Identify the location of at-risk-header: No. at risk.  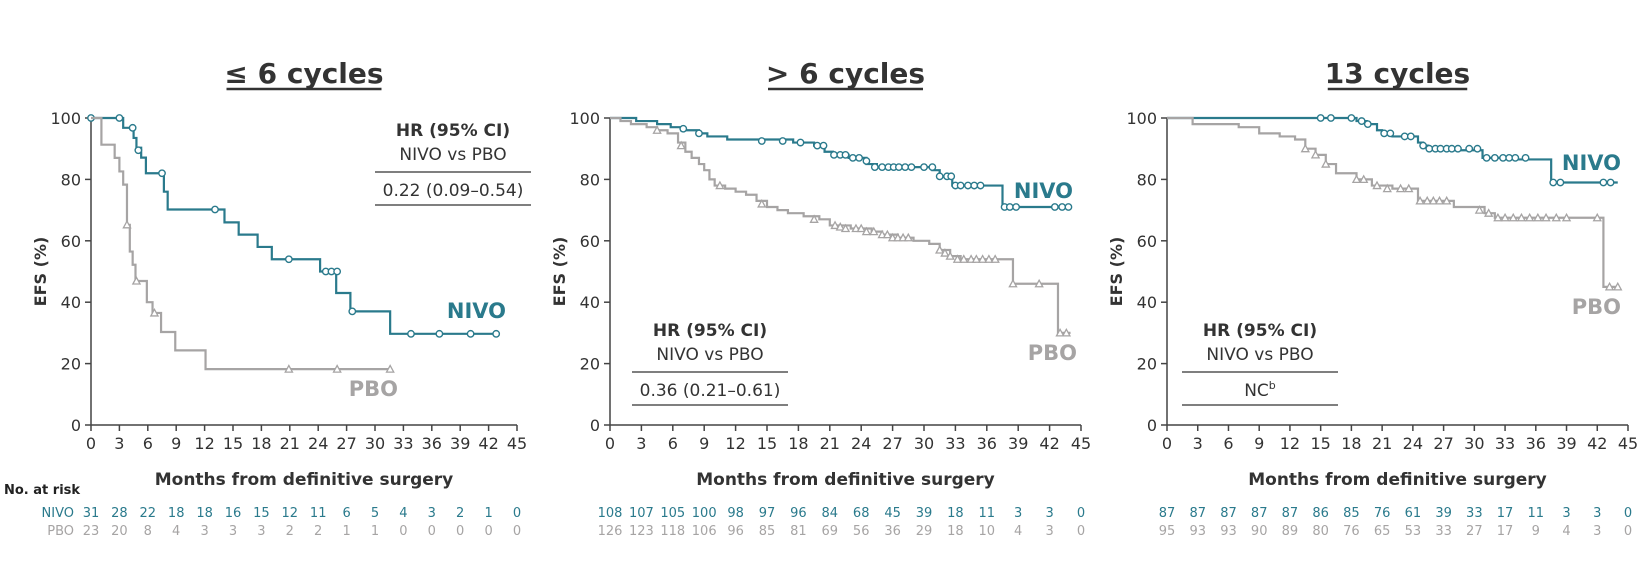
(42, 490).